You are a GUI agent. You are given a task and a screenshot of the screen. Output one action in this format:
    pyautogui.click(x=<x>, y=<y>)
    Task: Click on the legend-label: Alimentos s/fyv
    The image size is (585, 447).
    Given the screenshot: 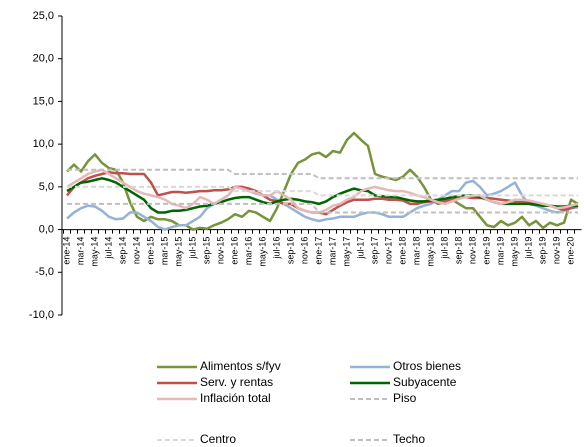 What is the action you would take?
    pyautogui.click(x=240, y=366)
    